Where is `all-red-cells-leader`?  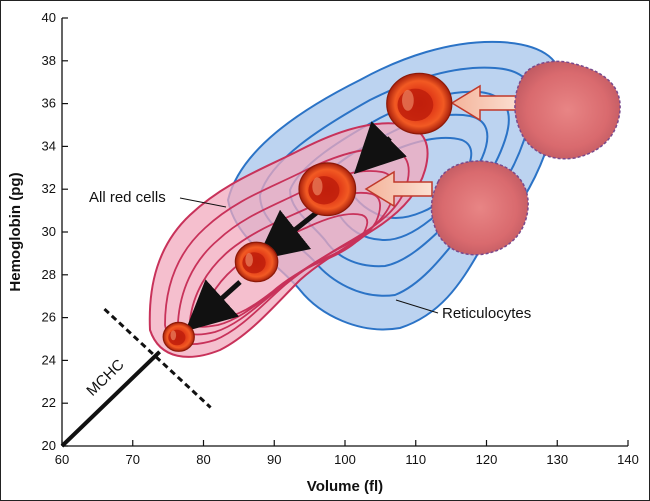
all-red-cells-leader is located at coordinates (203, 202).